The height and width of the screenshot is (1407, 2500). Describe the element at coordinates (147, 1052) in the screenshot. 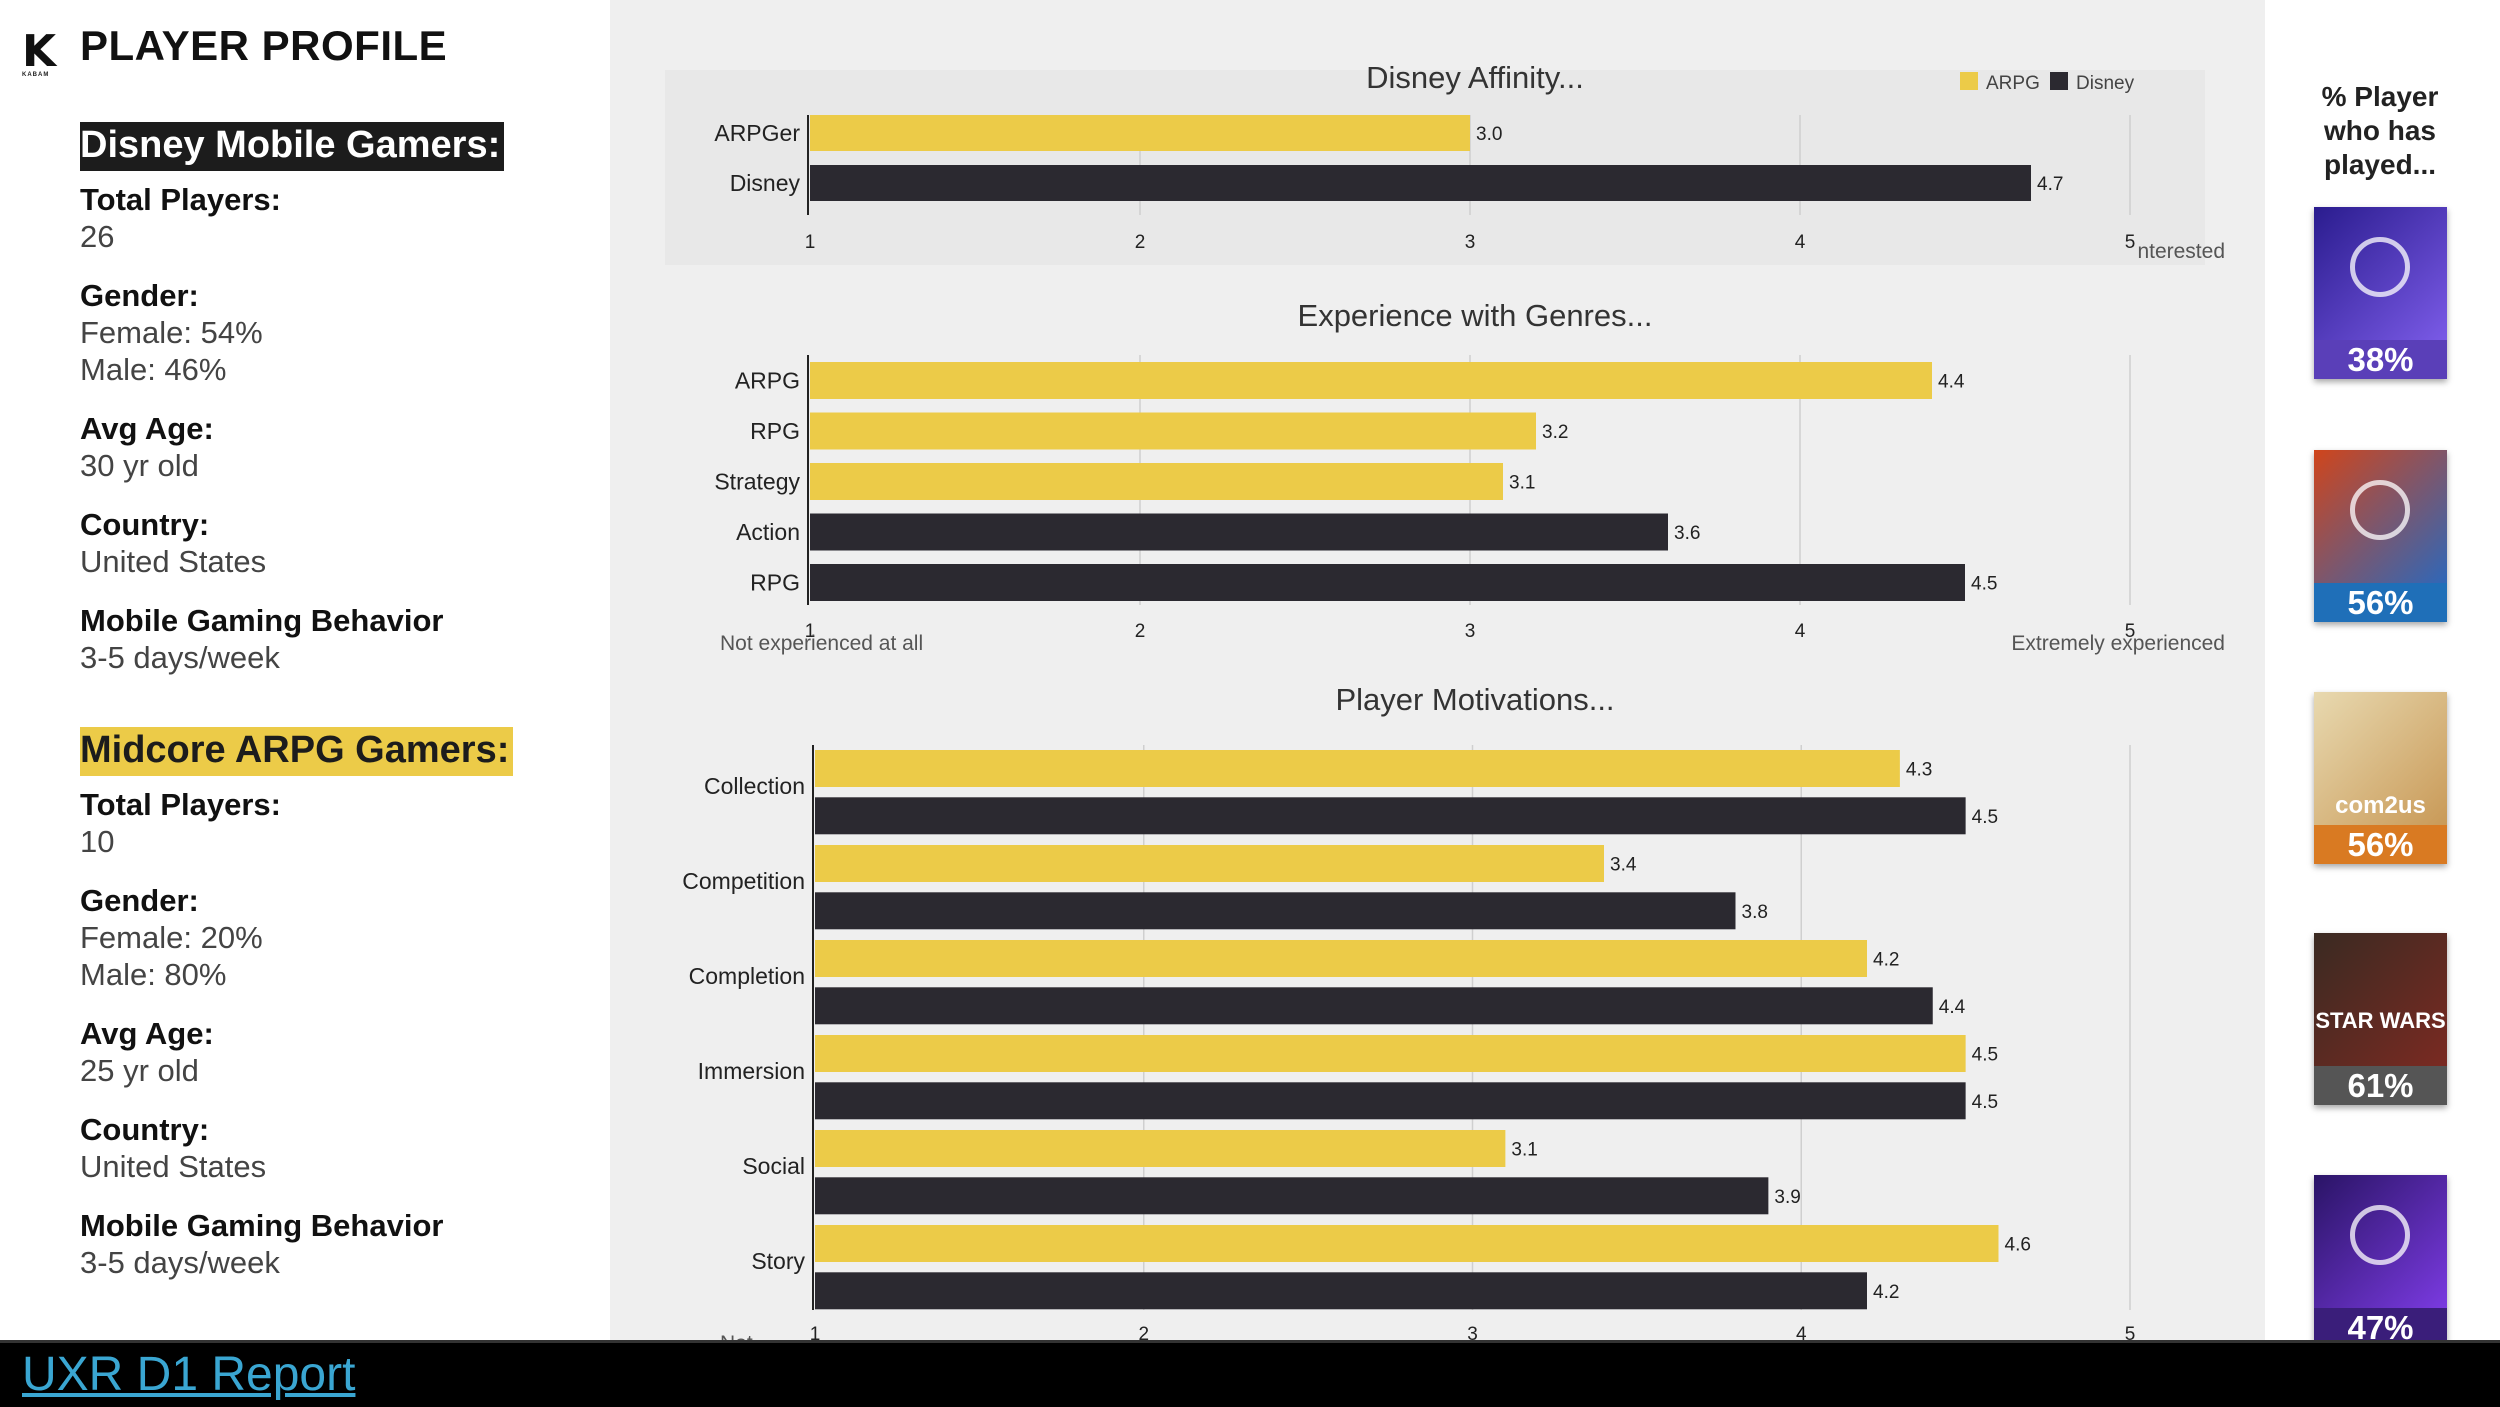

I see `field-avg-age: Avg Age: 25 yr old` at that location.